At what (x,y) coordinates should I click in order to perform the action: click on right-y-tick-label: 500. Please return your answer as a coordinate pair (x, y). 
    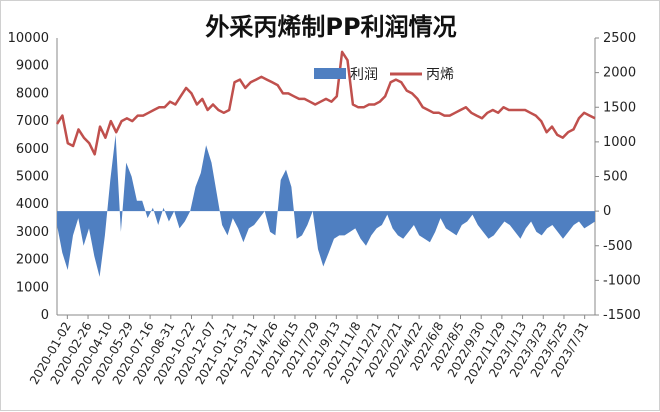
    Looking at the image, I should click on (615, 177).